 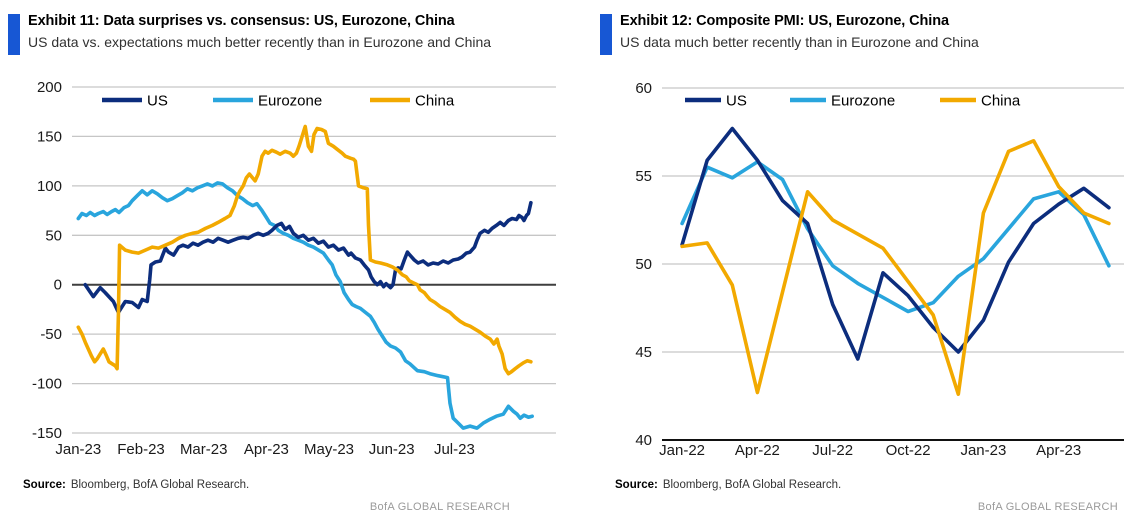 What do you see at coordinates (51, 334) in the screenshot?
I see `y-tick-label: -50` at bounding box center [51, 334].